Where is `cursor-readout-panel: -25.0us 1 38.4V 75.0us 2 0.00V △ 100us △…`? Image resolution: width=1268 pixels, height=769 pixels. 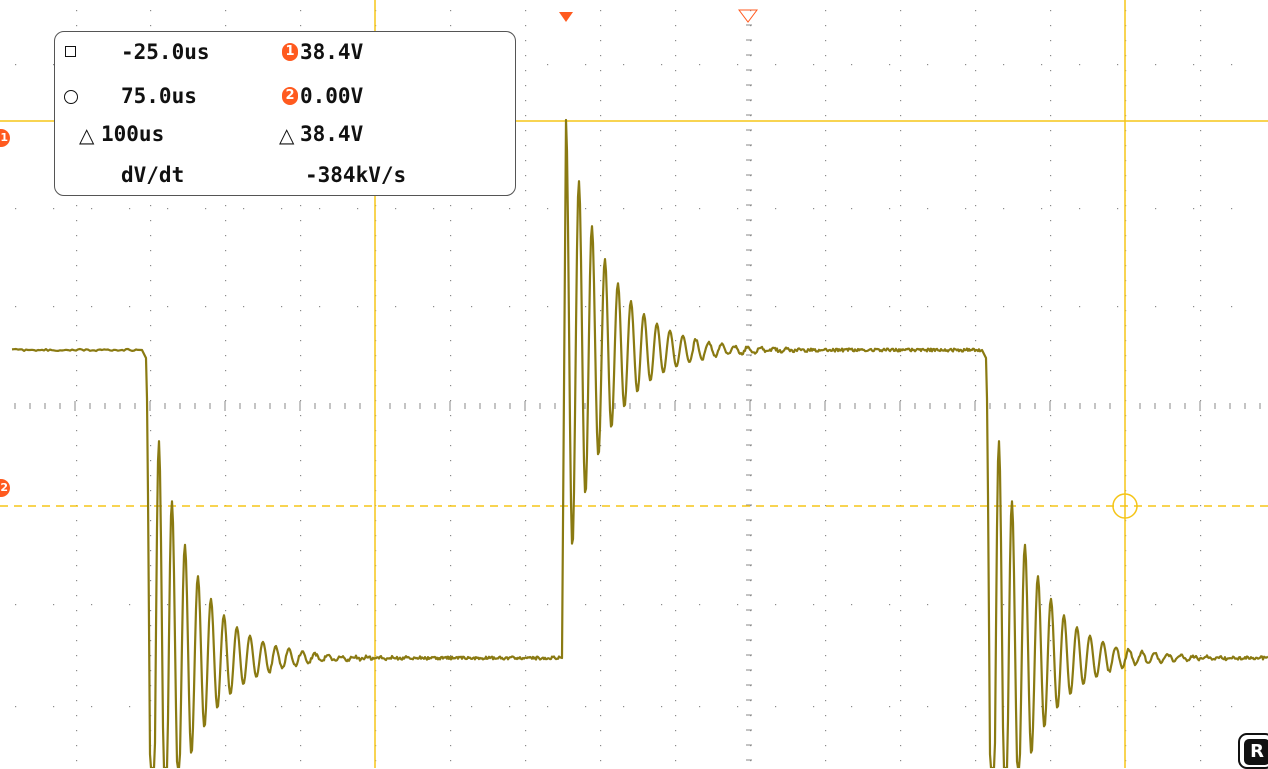
cursor-readout-panel: -25.0us 1 38.4V 75.0us 2 0.00V △ 100us △… is located at coordinates (285, 113).